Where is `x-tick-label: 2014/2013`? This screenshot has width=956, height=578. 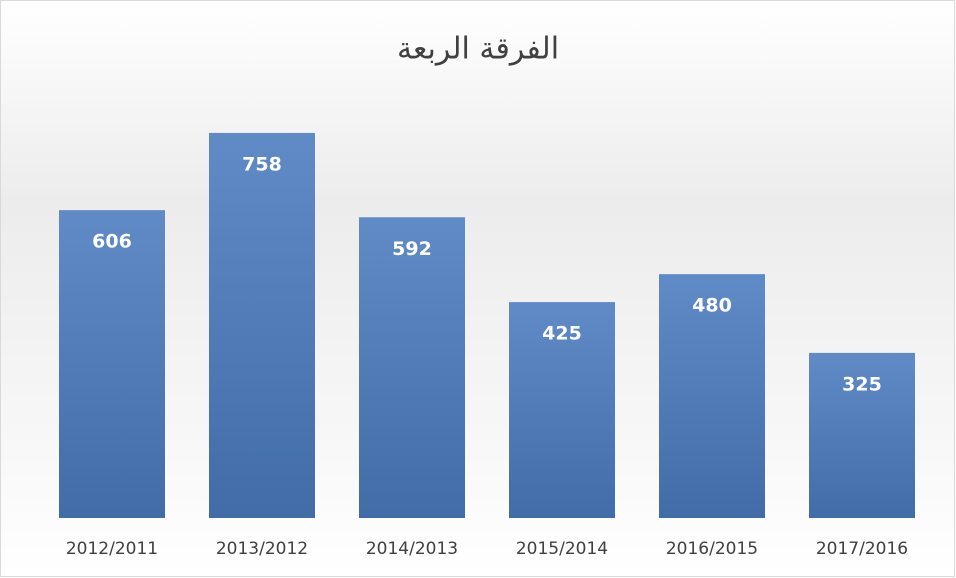 x-tick-label: 2014/2013 is located at coordinates (412, 549).